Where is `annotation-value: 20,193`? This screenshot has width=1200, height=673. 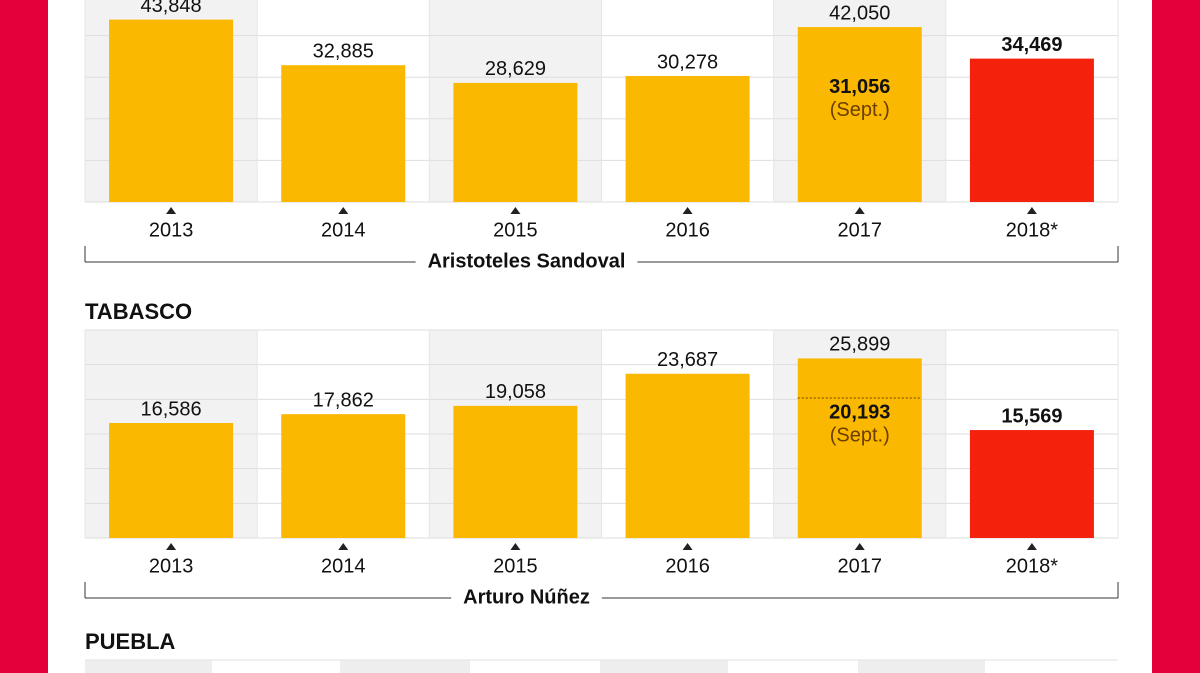 annotation-value: 20,193 is located at coordinates (859, 412).